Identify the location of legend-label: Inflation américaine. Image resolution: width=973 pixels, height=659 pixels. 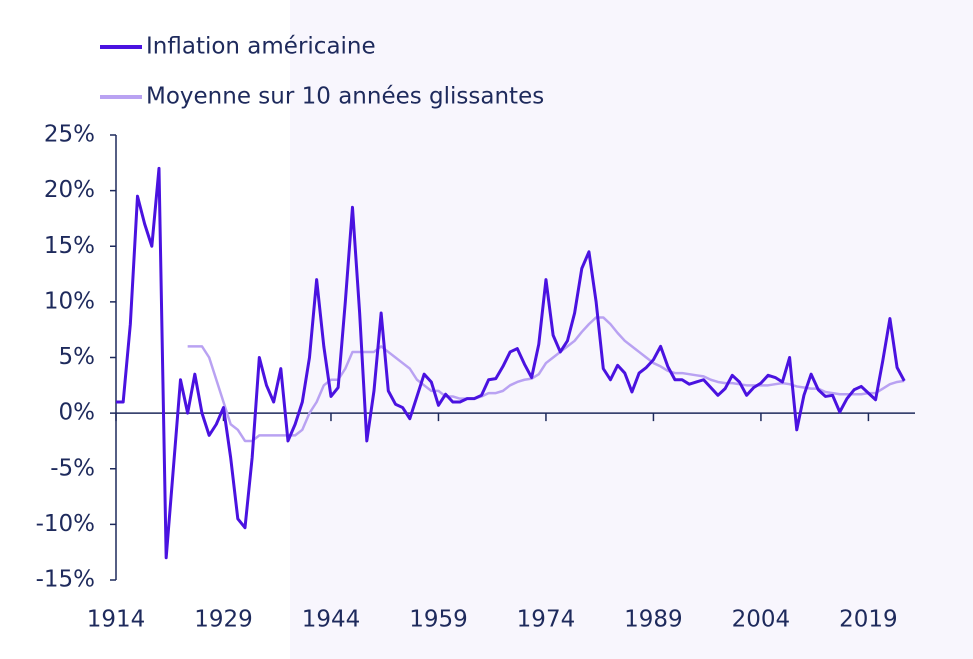
(261, 47).